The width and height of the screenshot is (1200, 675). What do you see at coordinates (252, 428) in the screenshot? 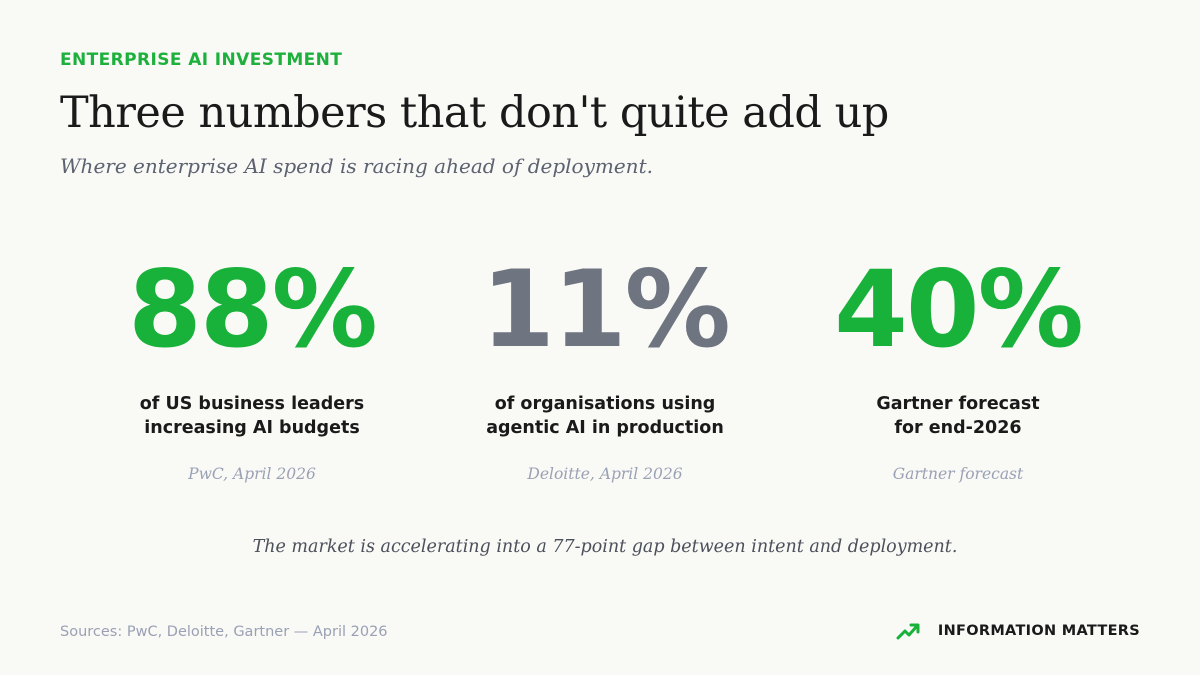
I see `stat-label-line: increasing AI budgets` at bounding box center [252, 428].